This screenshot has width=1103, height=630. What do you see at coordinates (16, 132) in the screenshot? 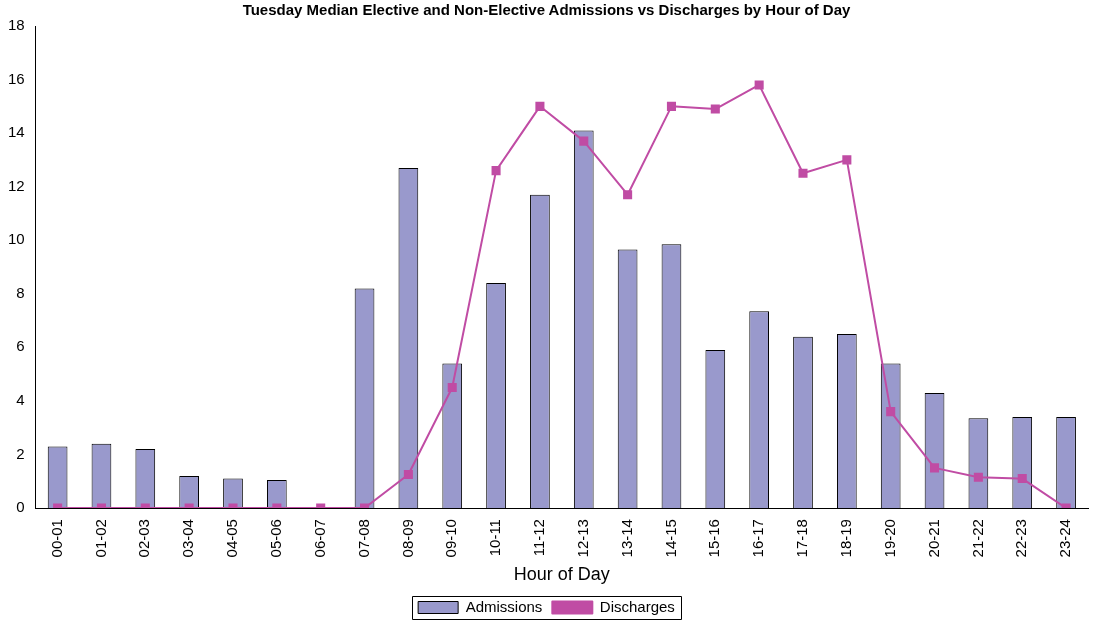
I see `y-tick-label: 14` at bounding box center [16, 132].